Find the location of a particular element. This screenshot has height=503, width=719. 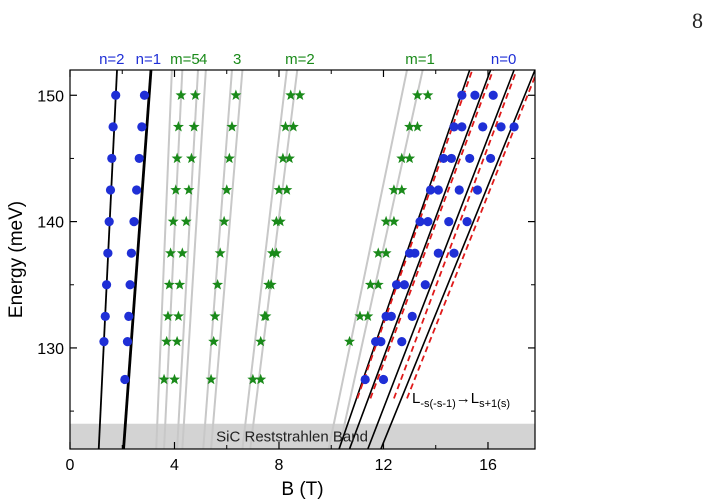

x-tick-label: 12 is located at coordinates (384, 465).